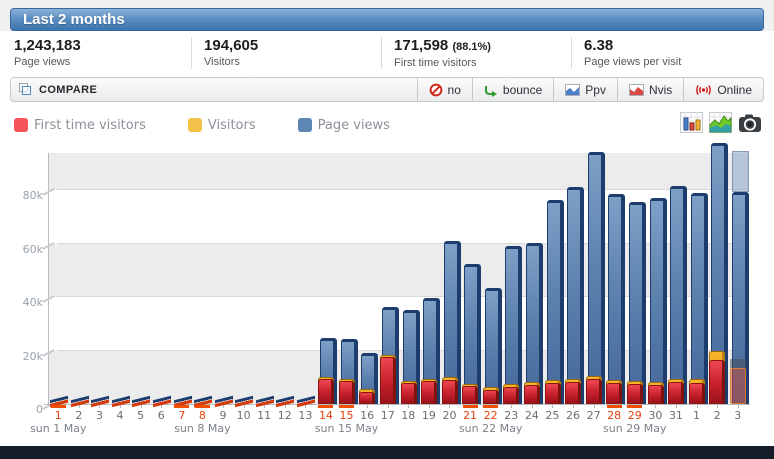 The image size is (774, 459). Describe the element at coordinates (634, 415) in the screenshot. I see `day-label: 29` at that location.